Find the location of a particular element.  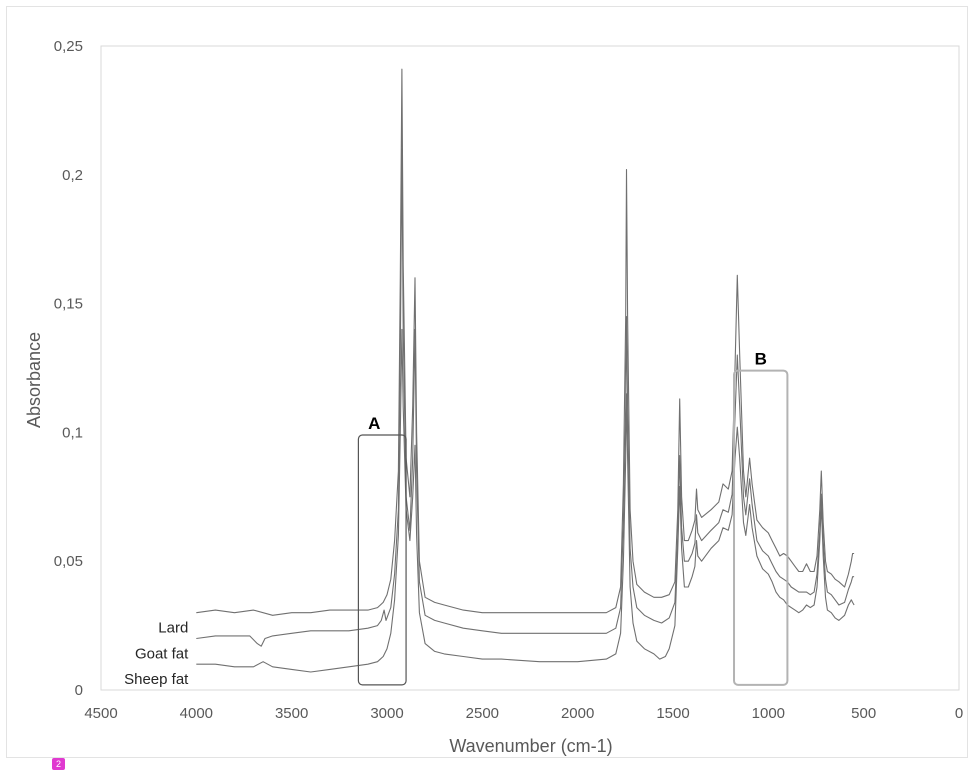

y-tick-label: 0,05 is located at coordinates (68, 561).